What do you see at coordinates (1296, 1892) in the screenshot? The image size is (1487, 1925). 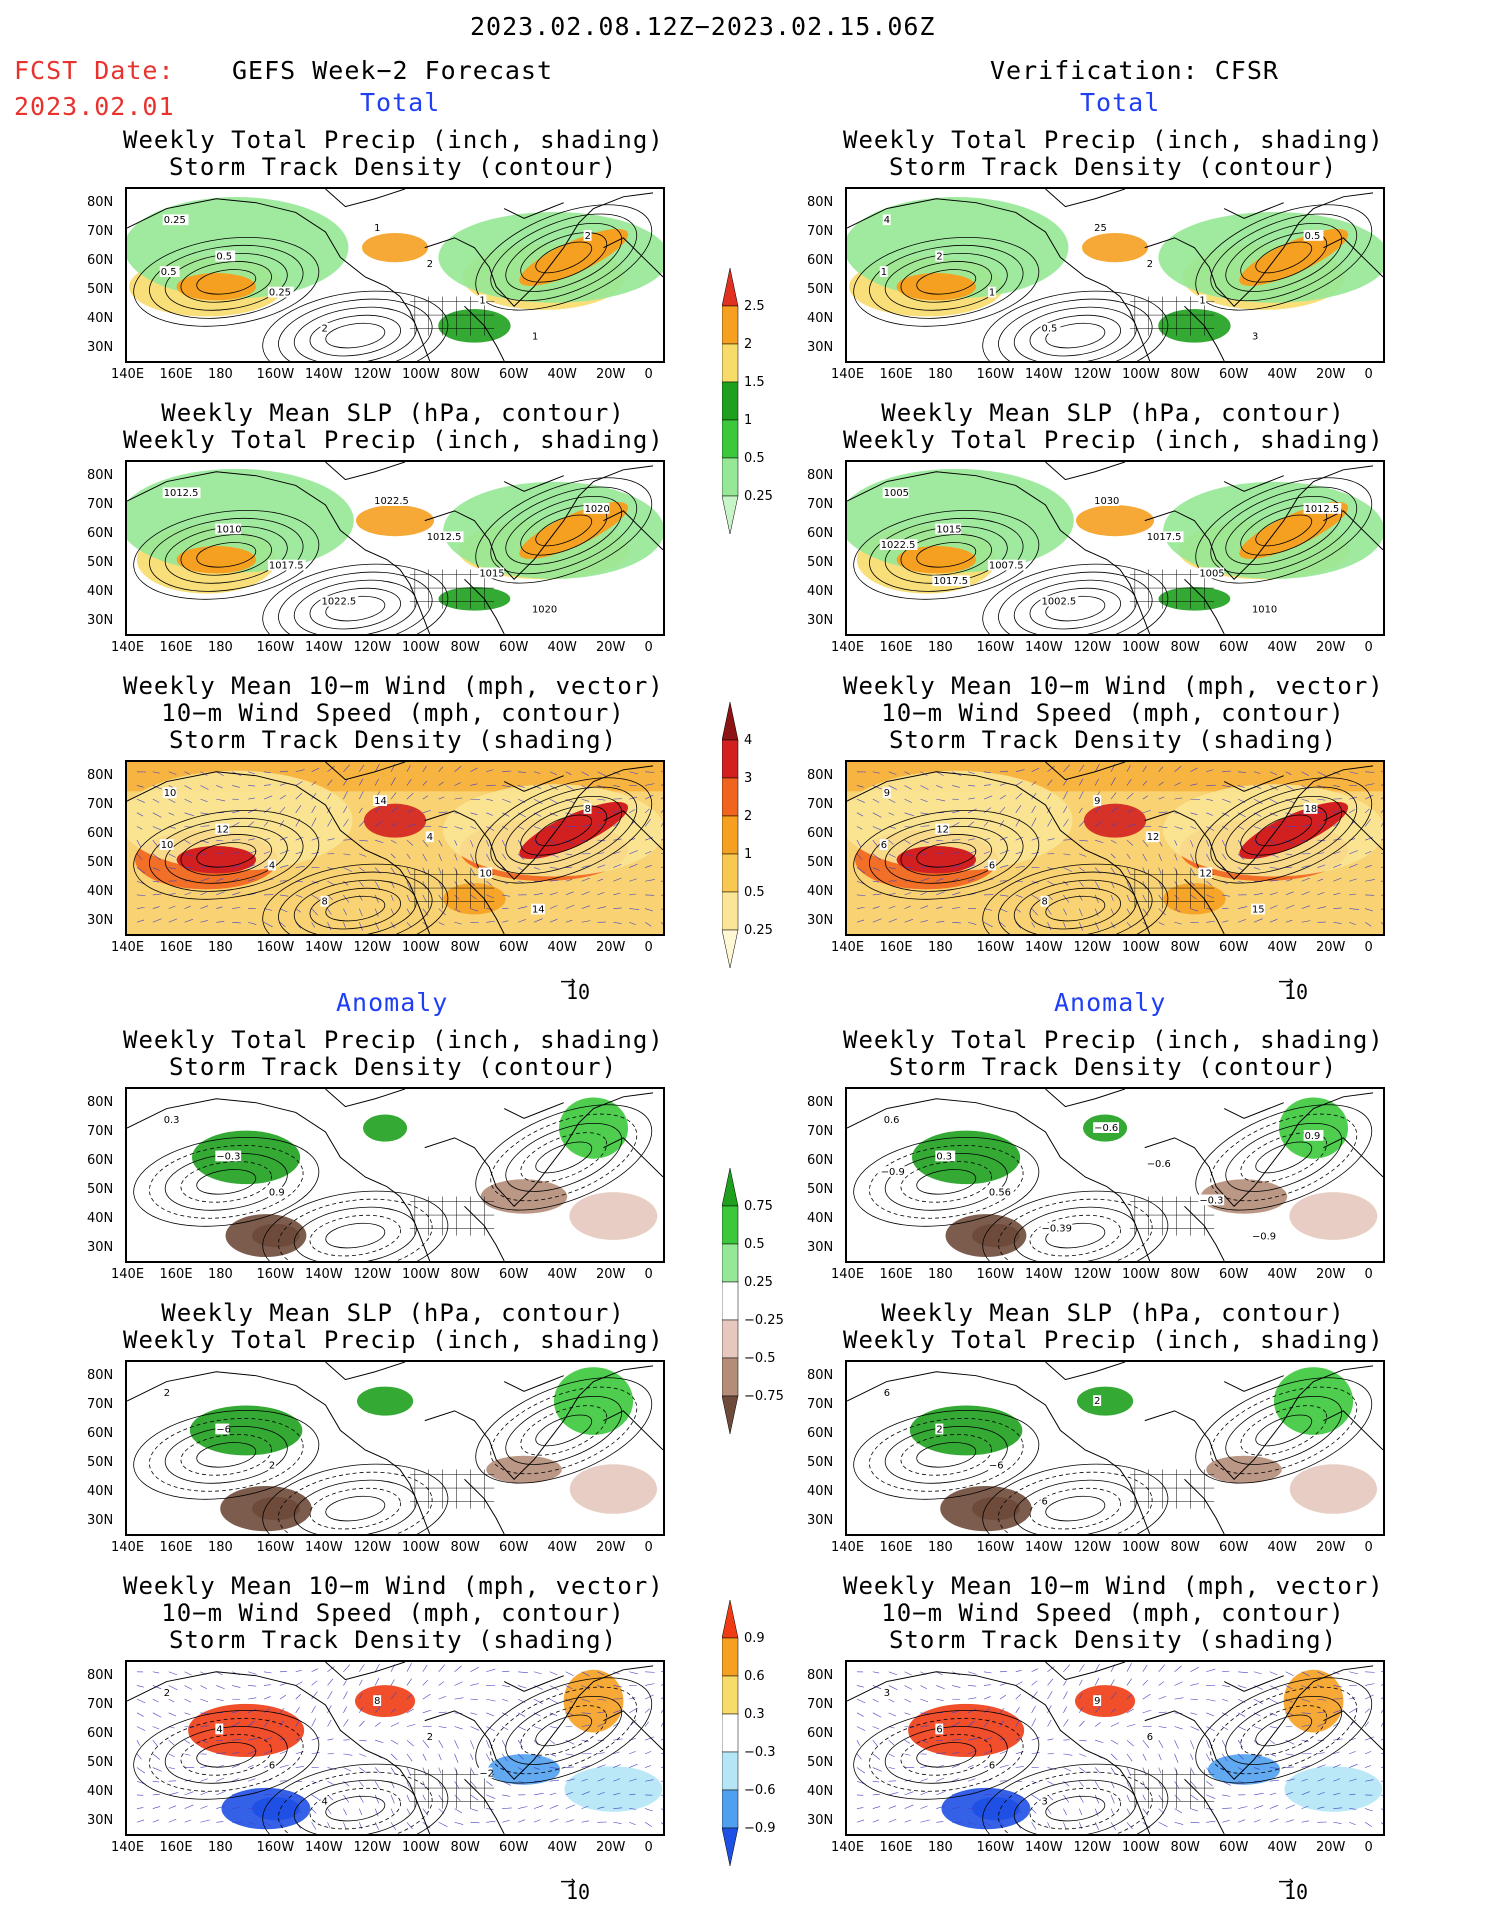 I see `vector-scale-value: 10` at bounding box center [1296, 1892].